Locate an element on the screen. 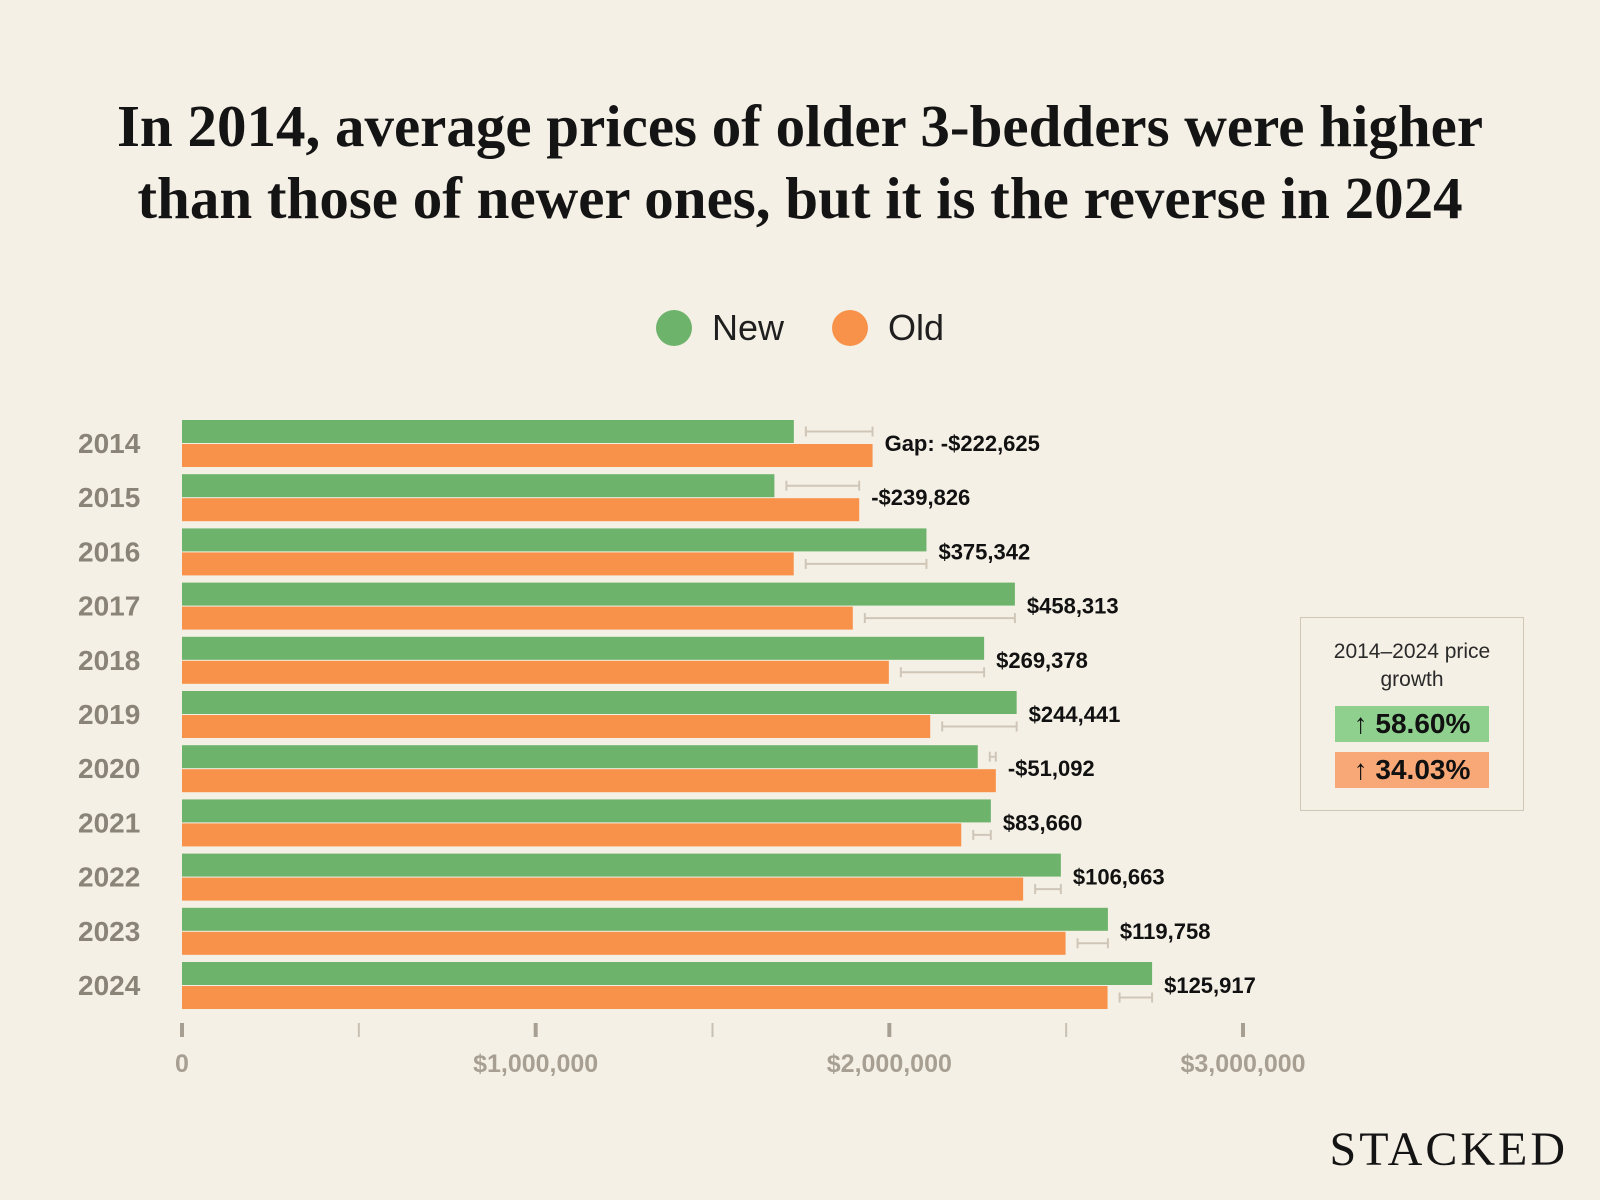 The height and width of the screenshot is (1200, 1600). brand-logo: STACKED is located at coordinates (1448, 1149).